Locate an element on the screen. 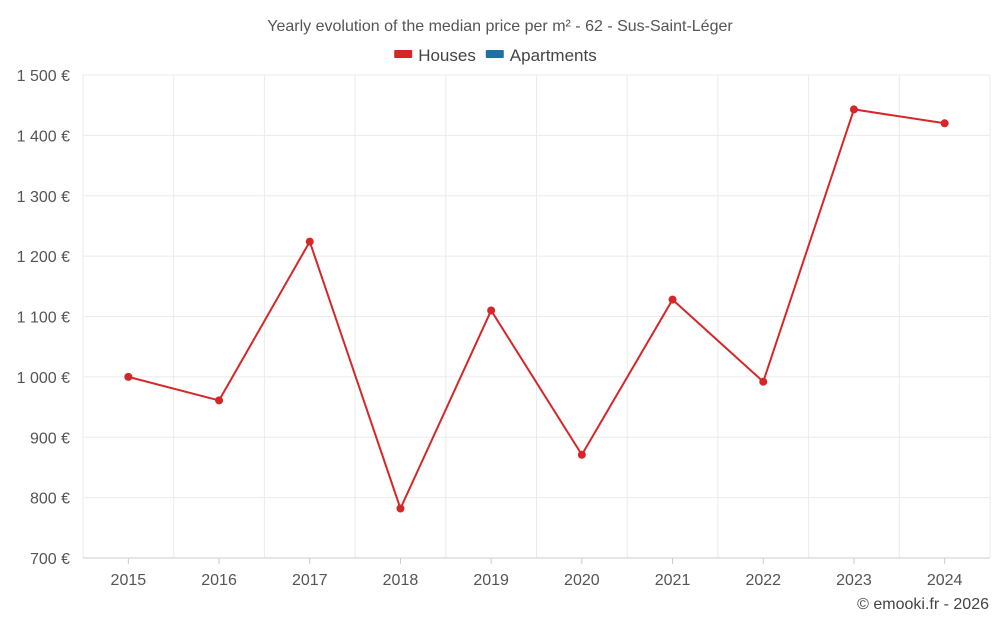 Image resolution: width=1000 pixels, height=625 pixels. legend: Houses Apartments is located at coordinates (495, 55).